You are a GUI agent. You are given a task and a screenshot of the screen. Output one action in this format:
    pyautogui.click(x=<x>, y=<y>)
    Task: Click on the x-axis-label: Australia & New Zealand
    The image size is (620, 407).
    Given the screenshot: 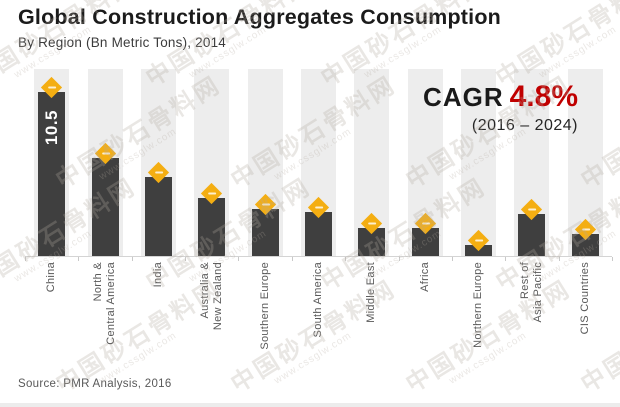 What is the action you would take?
    pyautogui.click(x=211, y=296)
    